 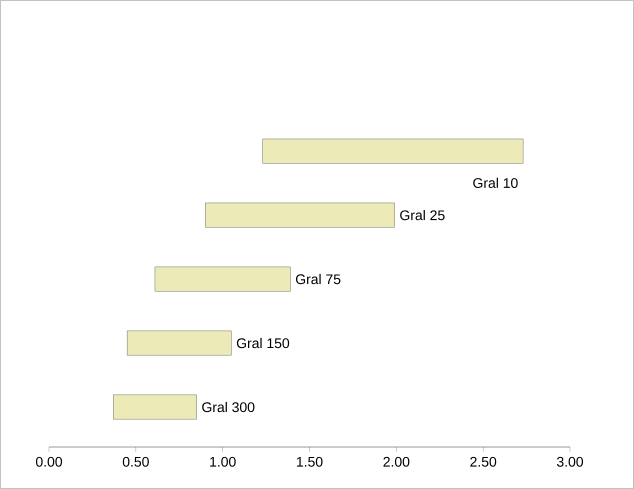 What do you see at coordinates (318, 279) in the screenshot?
I see `y-tick-label: Gral 75` at bounding box center [318, 279].